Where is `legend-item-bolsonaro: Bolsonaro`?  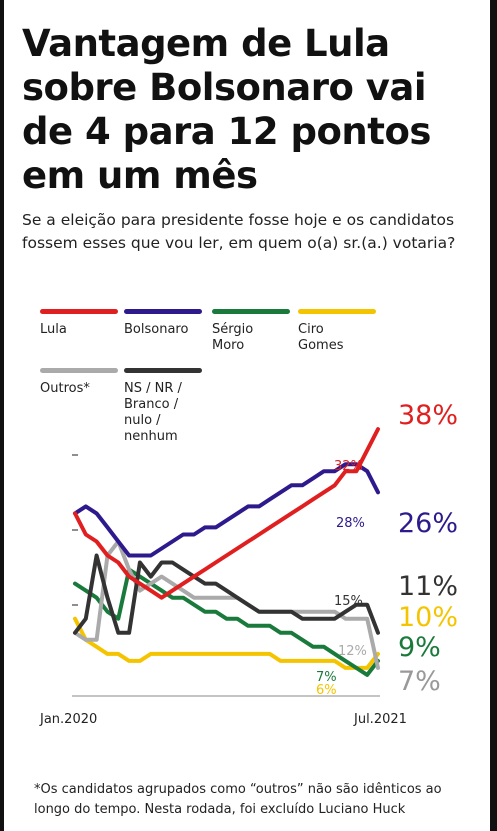
legend-item-bolsonaro: Bolsonaro is located at coordinates (163, 323).